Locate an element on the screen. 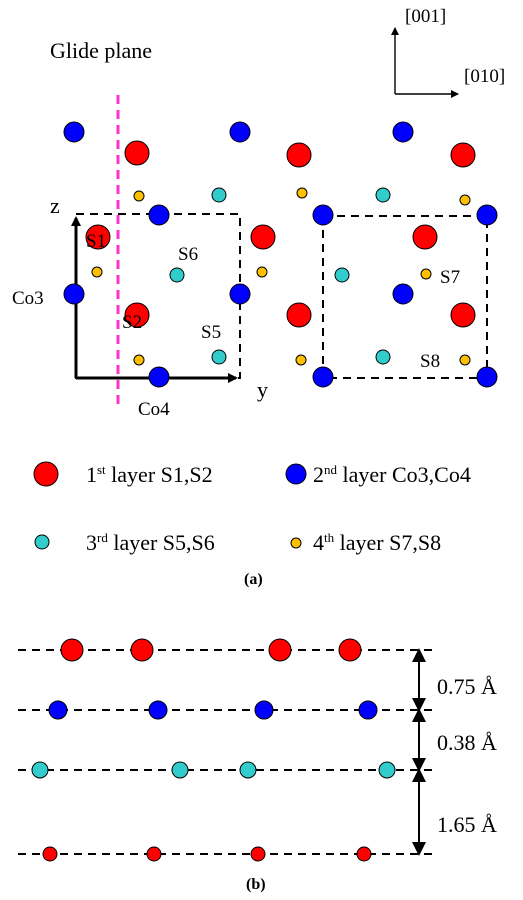  legend-layer1: 1st layer S1,S2 is located at coordinates (149, 474).